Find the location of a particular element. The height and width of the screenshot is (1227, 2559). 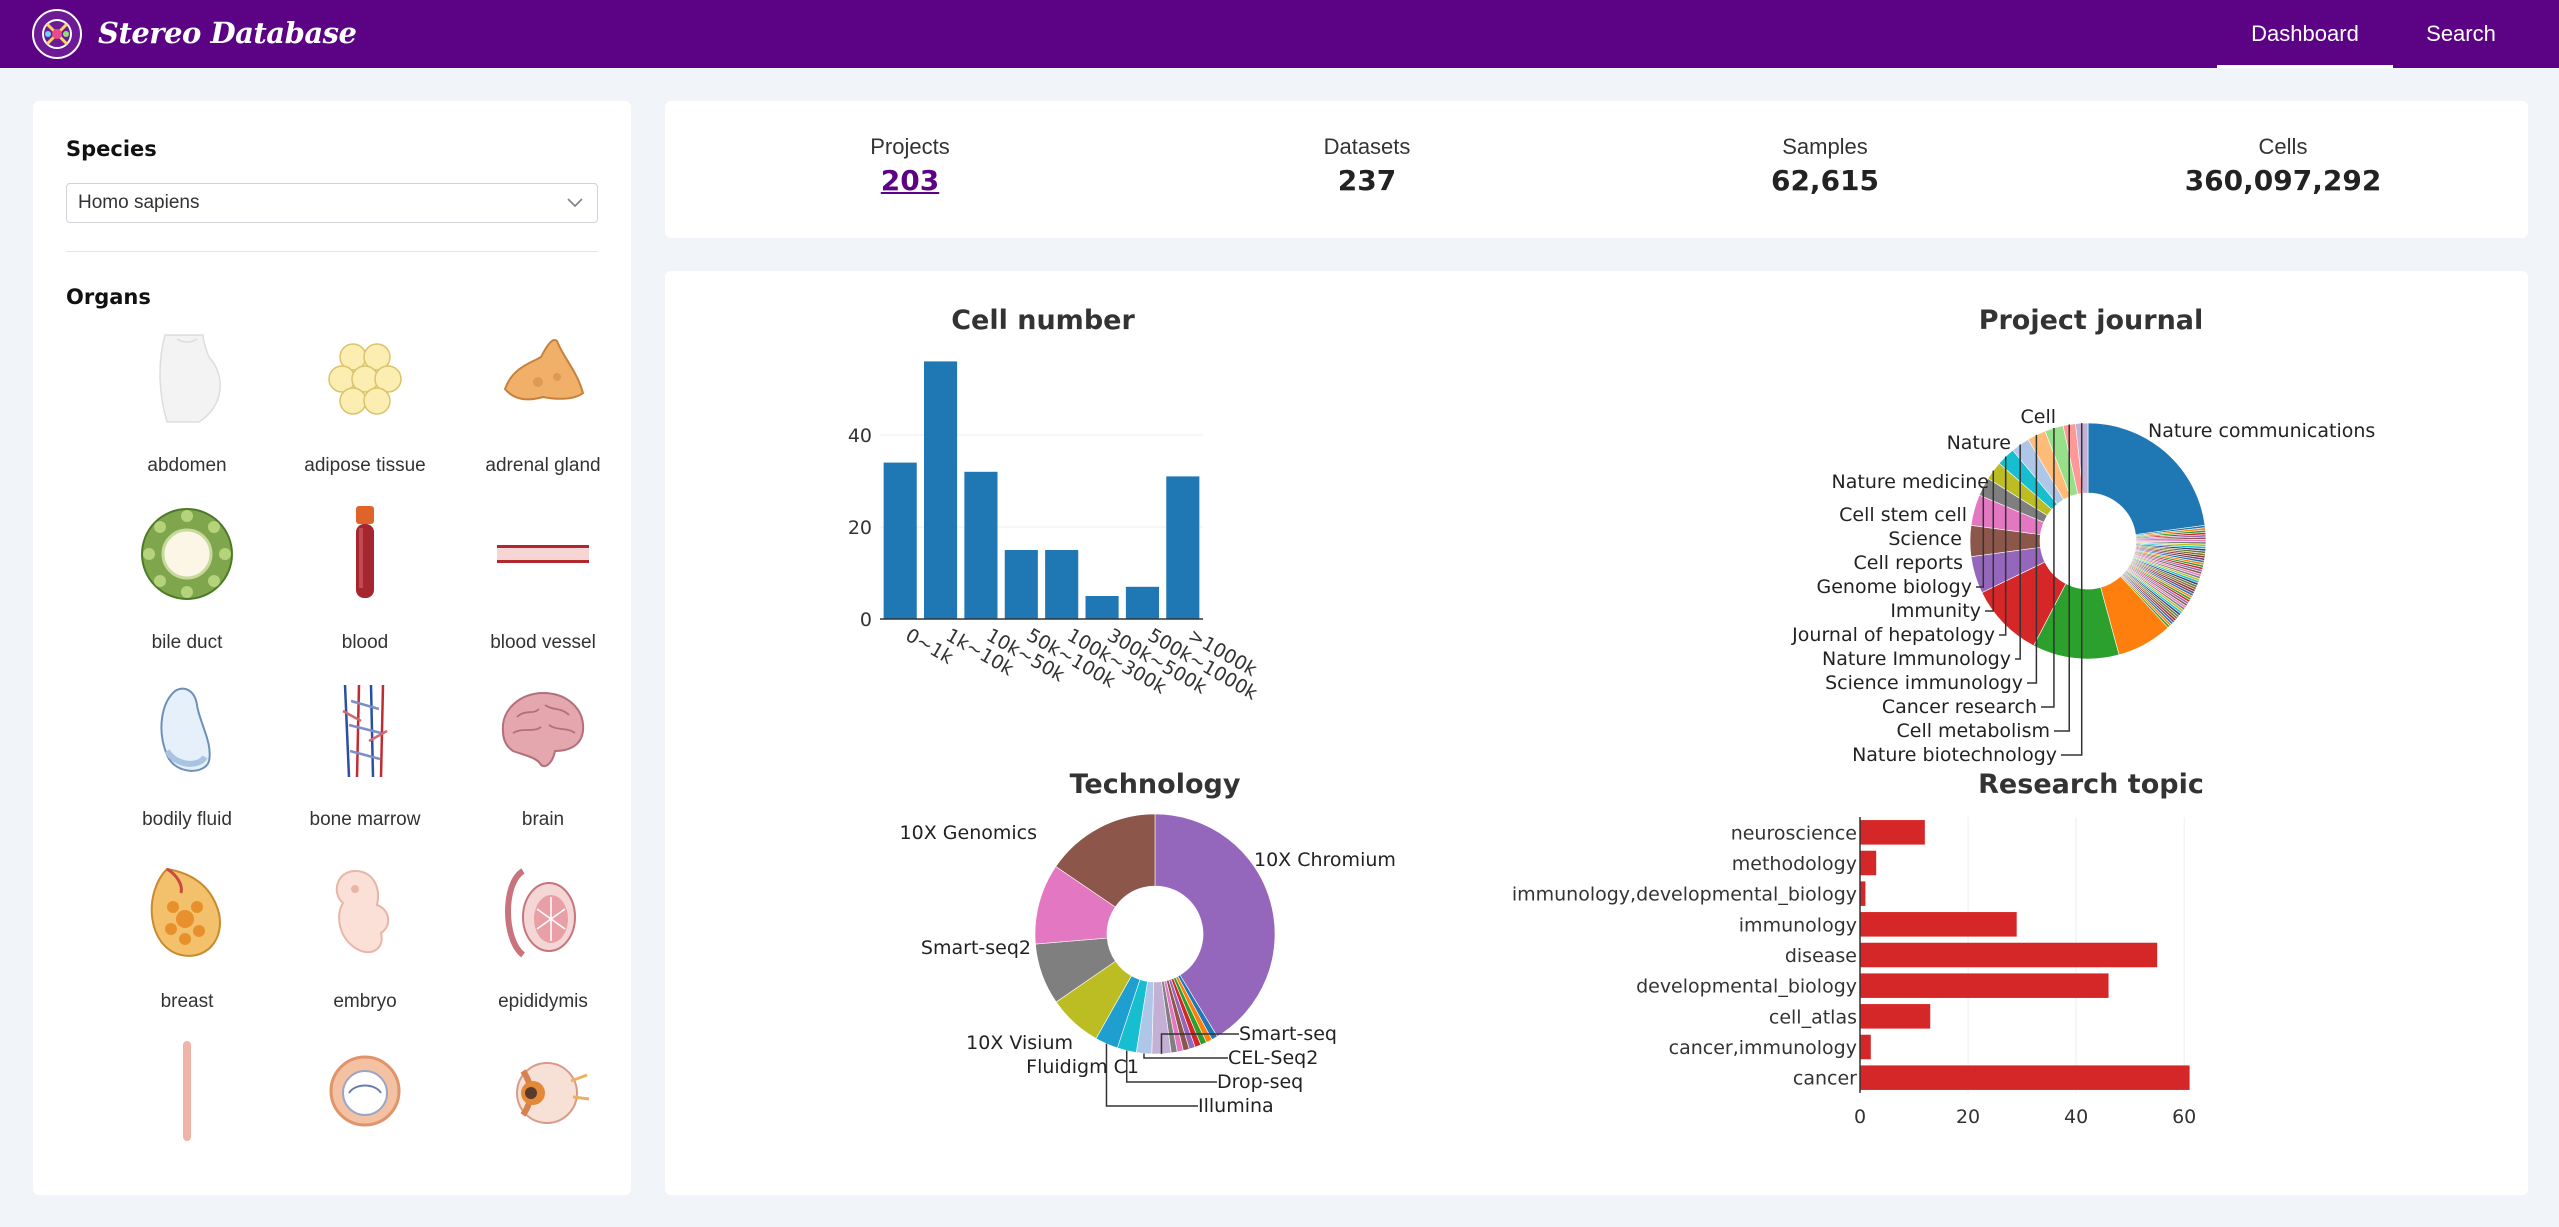

y-tick-label: 0 is located at coordinates (866, 620).